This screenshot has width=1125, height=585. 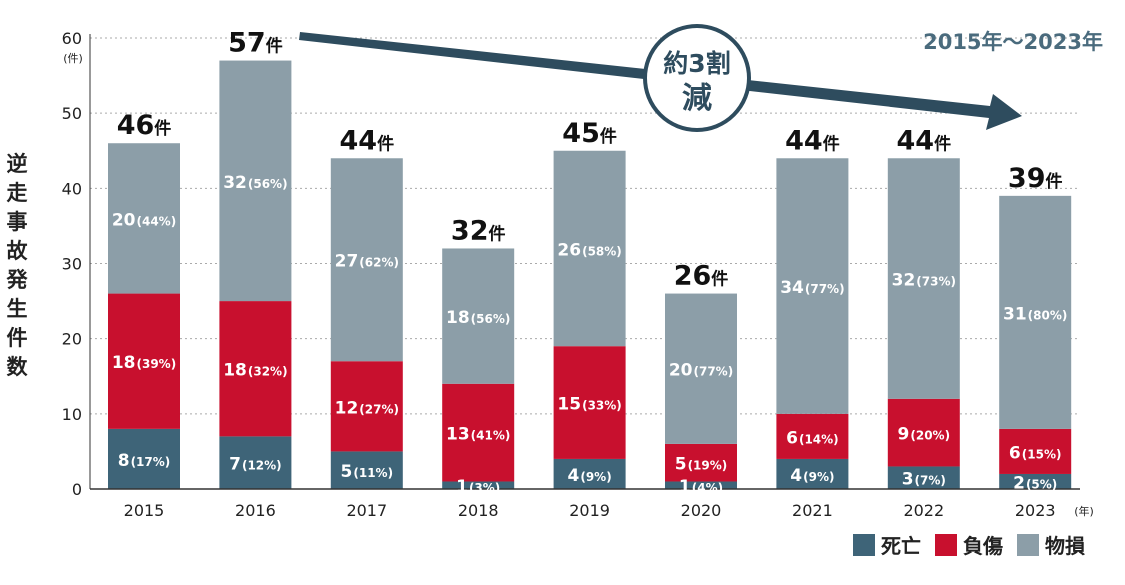 What do you see at coordinates (72, 113) in the screenshot?
I see `y-tick-label: 50` at bounding box center [72, 113].